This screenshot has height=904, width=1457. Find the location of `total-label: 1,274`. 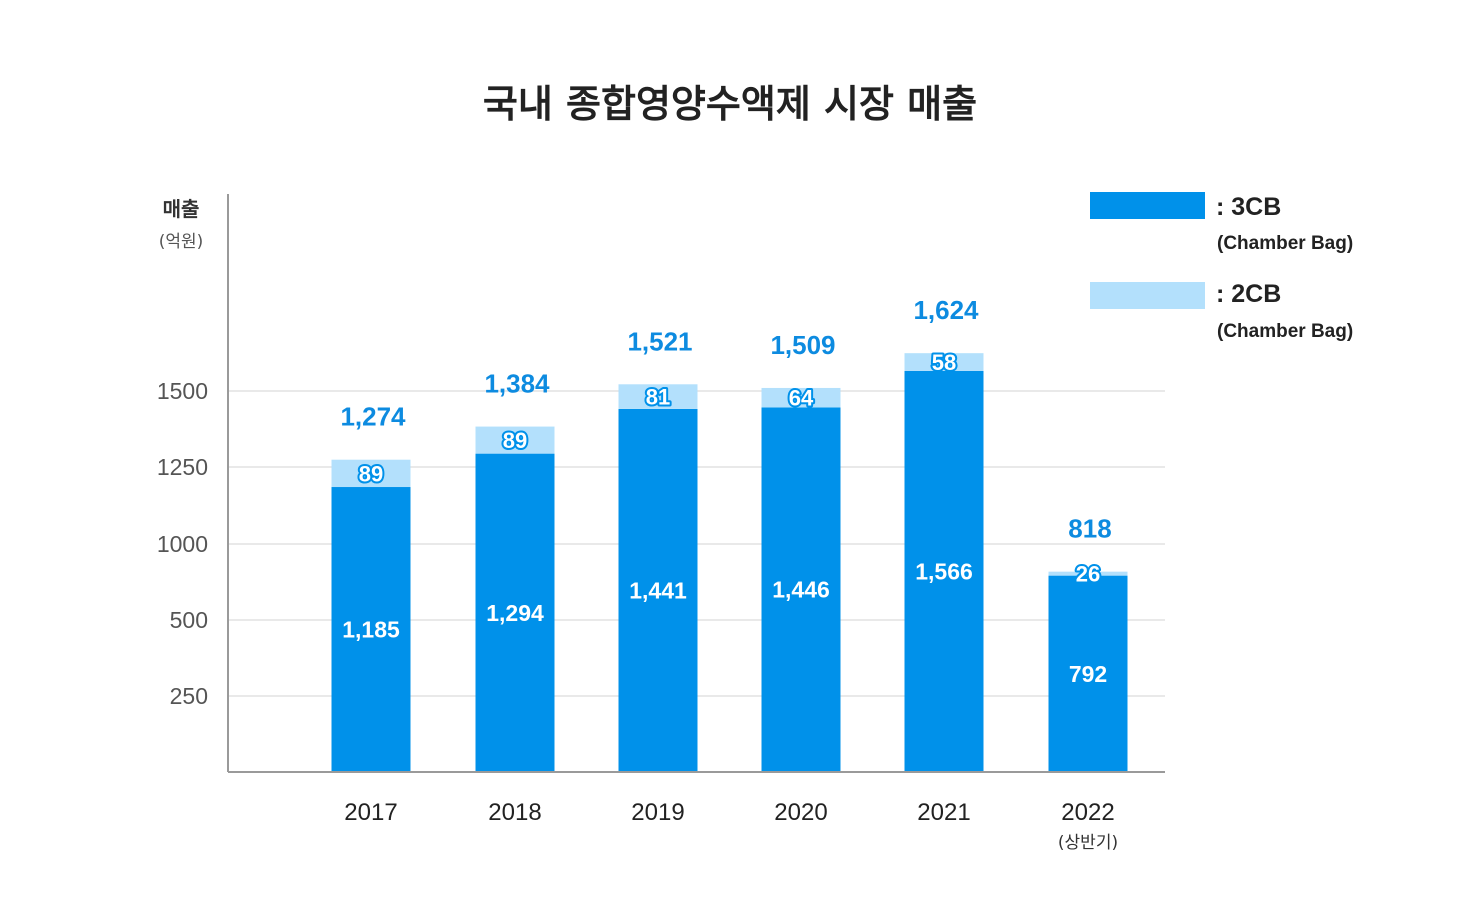

total-label: 1,274 is located at coordinates (373, 417).